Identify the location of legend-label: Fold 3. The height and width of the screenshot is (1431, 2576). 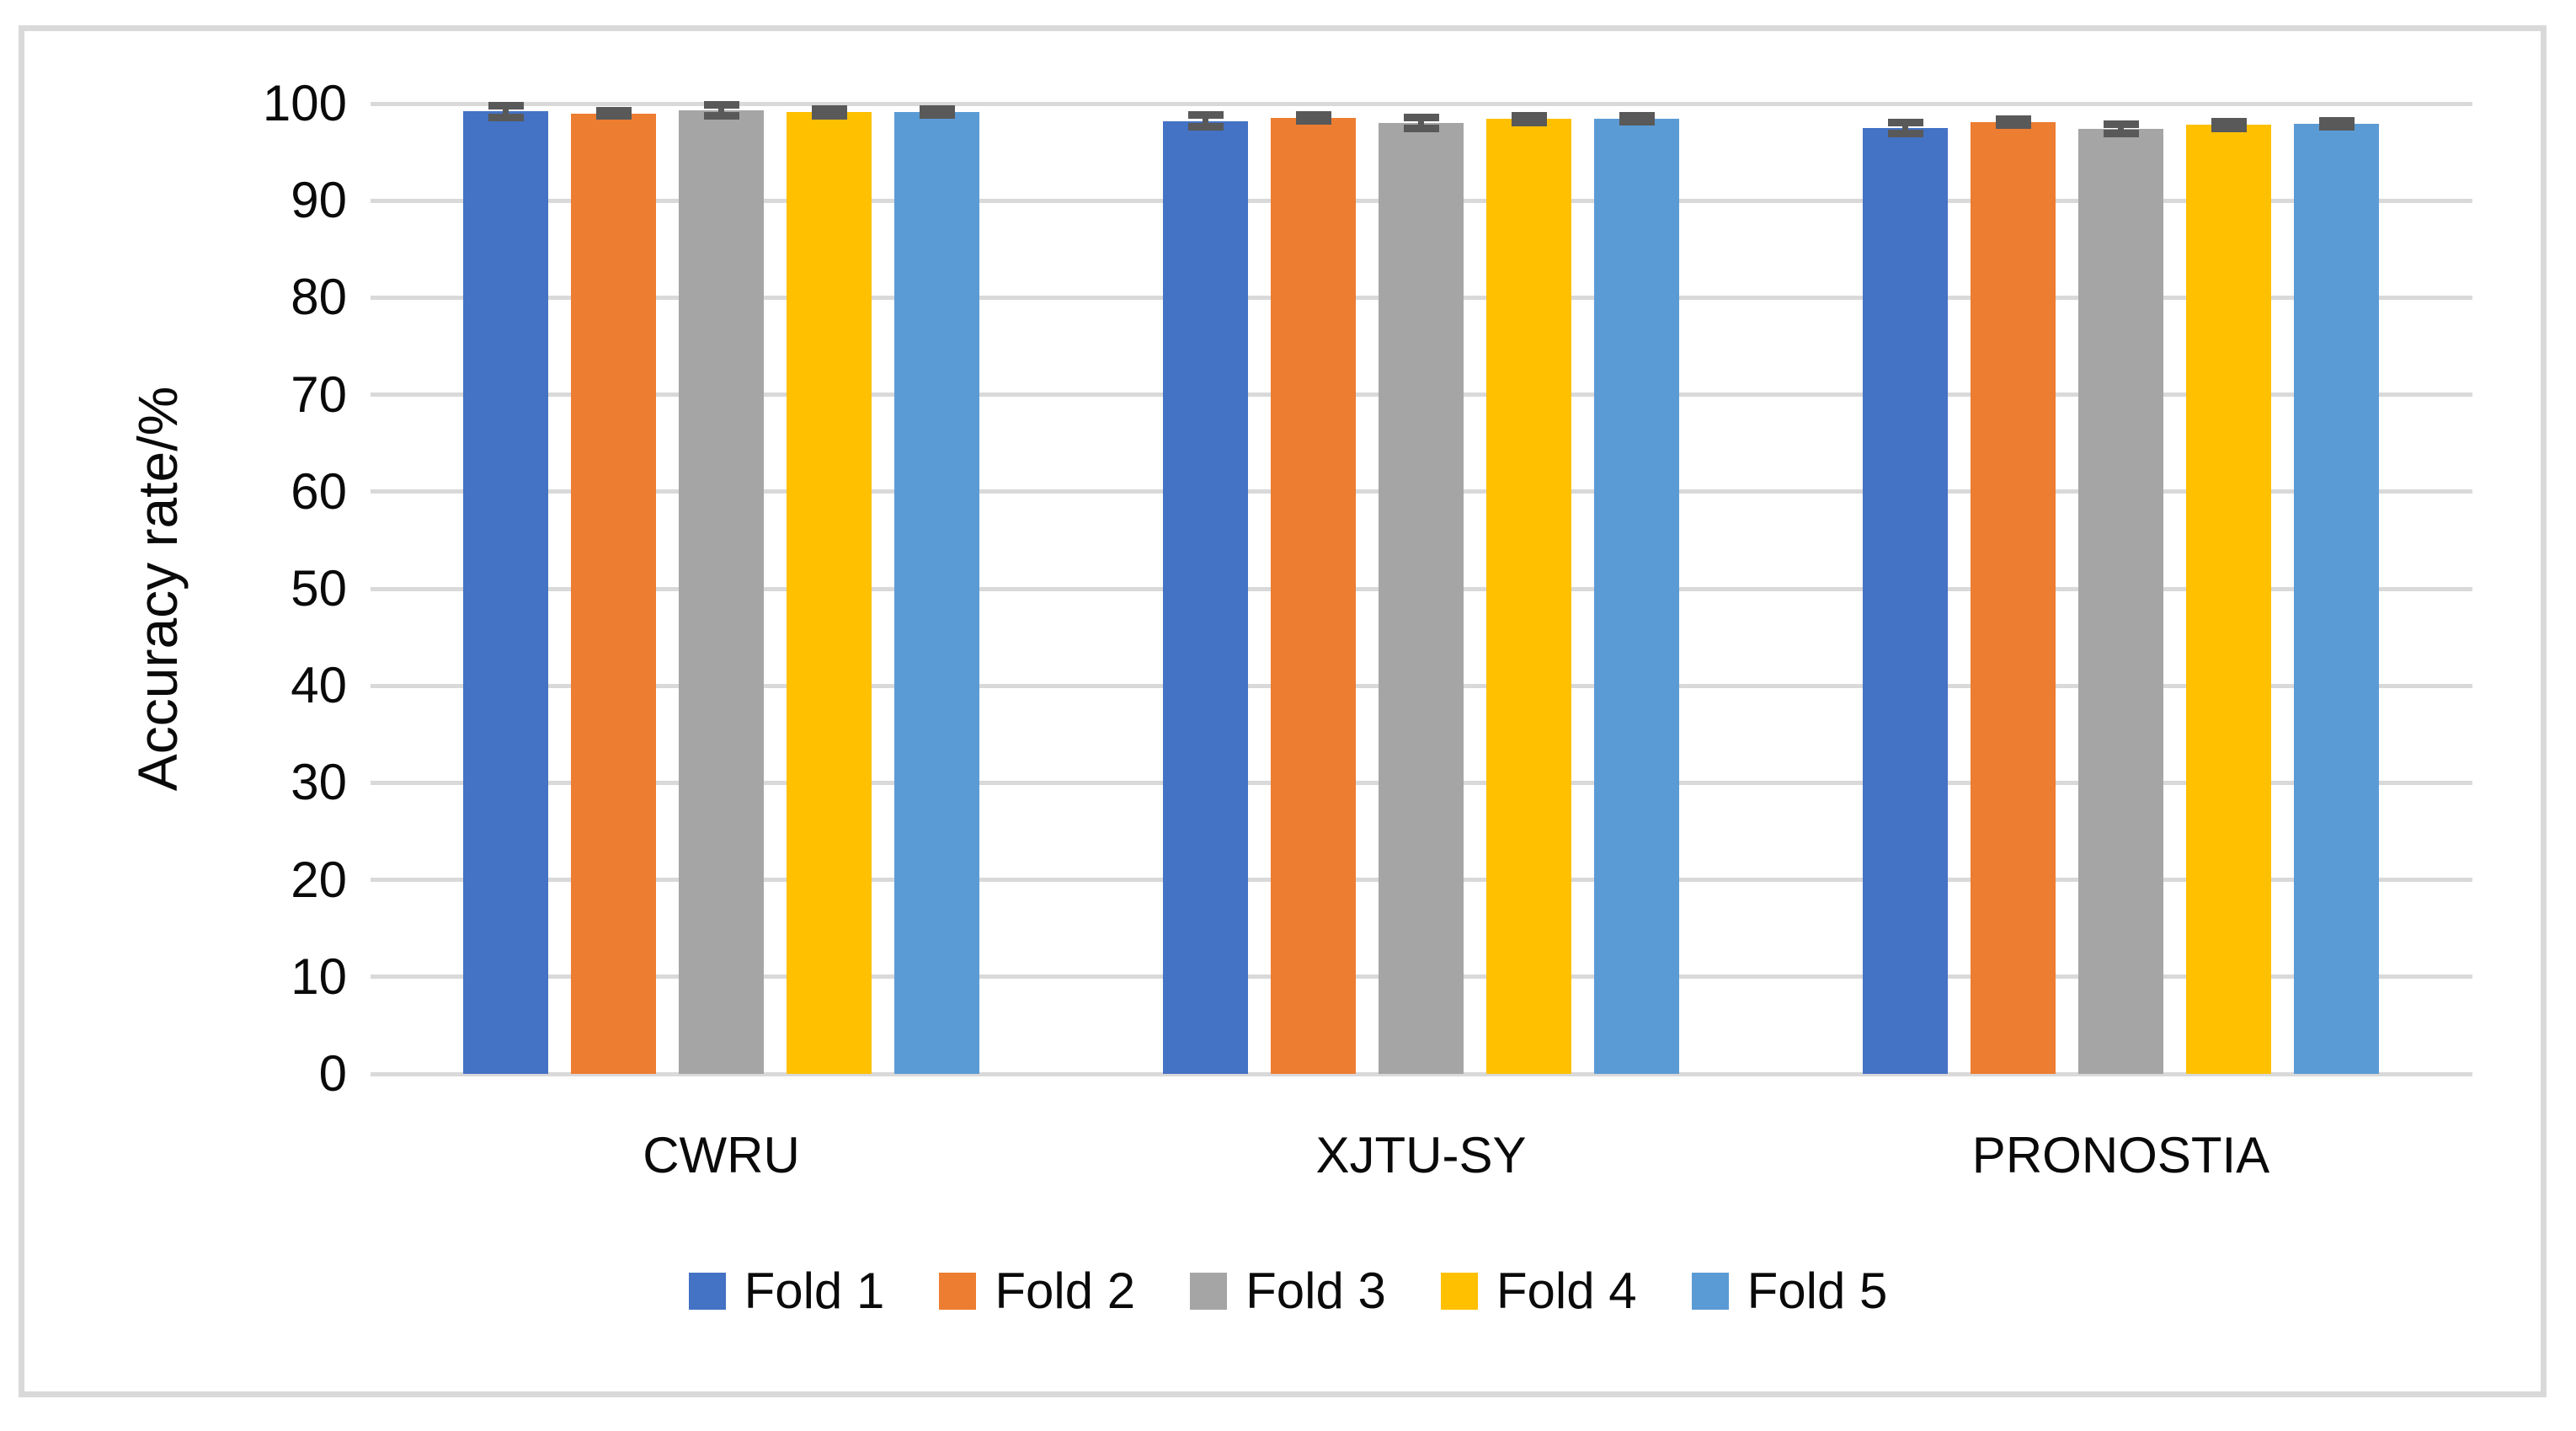
(1315, 1291).